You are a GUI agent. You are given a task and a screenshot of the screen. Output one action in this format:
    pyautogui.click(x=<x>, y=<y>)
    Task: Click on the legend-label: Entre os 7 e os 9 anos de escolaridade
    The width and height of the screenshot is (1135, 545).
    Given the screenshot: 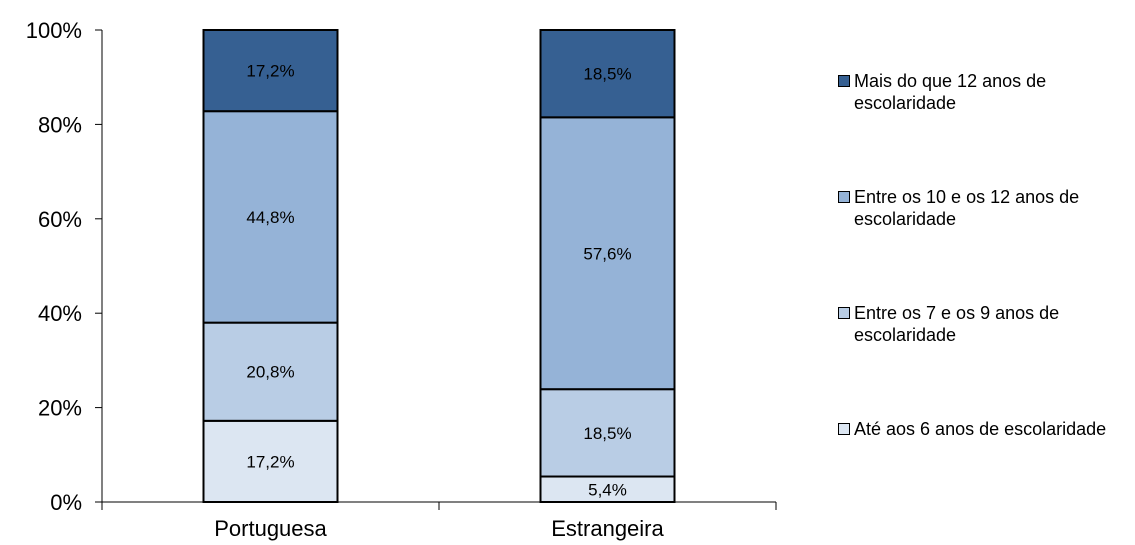 What is the action you would take?
    pyautogui.click(x=957, y=324)
    